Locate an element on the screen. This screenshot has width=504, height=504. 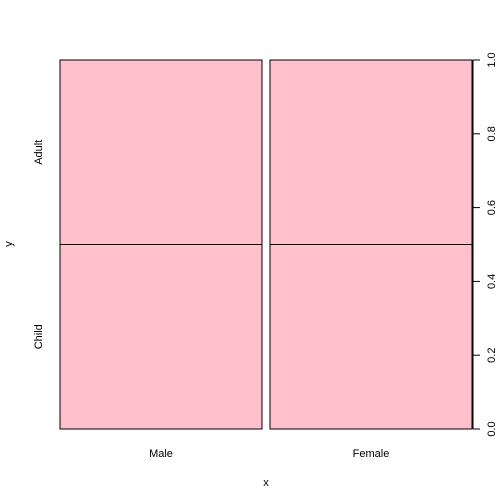
right-axis-tick-label: 1.0 is located at coordinates (492, 59).